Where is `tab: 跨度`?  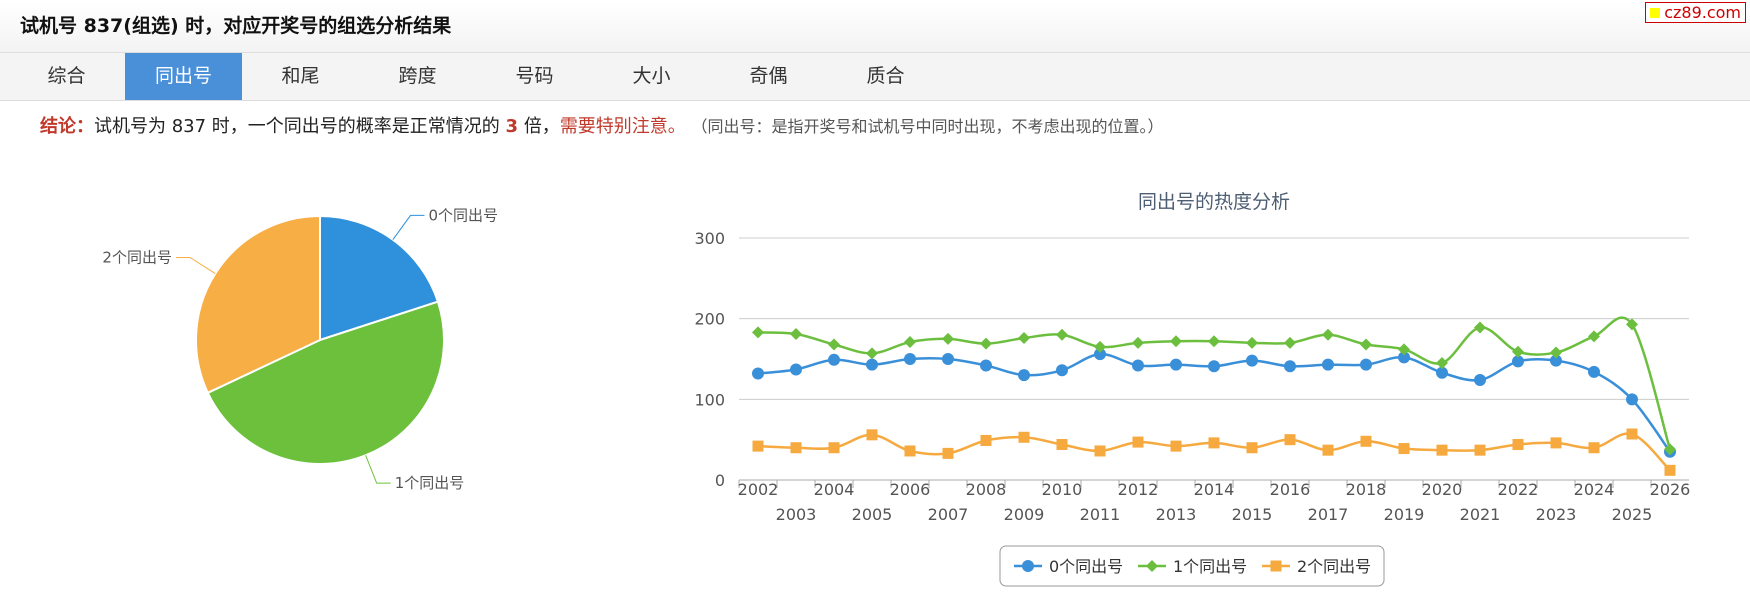
tab: 跨度 is located at coordinates (417, 76).